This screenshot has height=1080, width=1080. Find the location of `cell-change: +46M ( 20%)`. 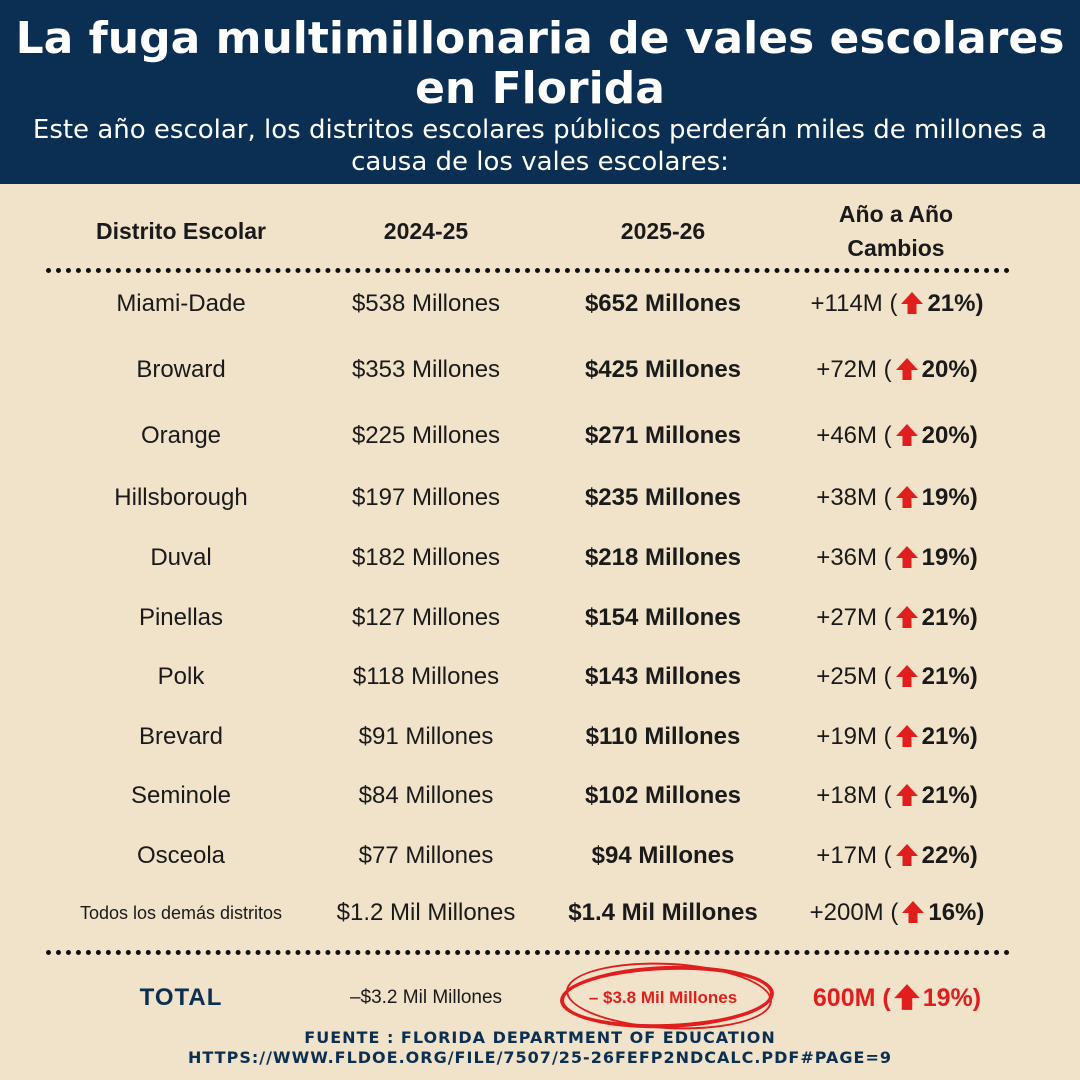

cell-change: +46M ( 20%) is located at coordinates (897, 436).